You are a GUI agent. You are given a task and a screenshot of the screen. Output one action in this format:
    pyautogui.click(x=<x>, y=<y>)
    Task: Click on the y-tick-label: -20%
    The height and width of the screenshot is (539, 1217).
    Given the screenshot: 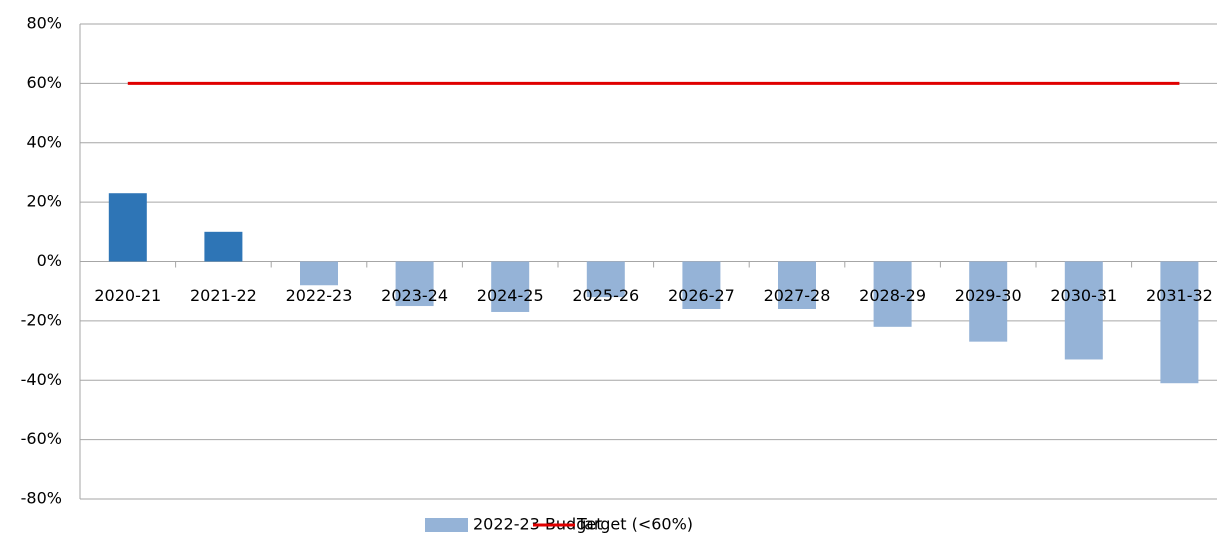 What is the action you would take?
    pyautogui.click(x=41, y=319)
    